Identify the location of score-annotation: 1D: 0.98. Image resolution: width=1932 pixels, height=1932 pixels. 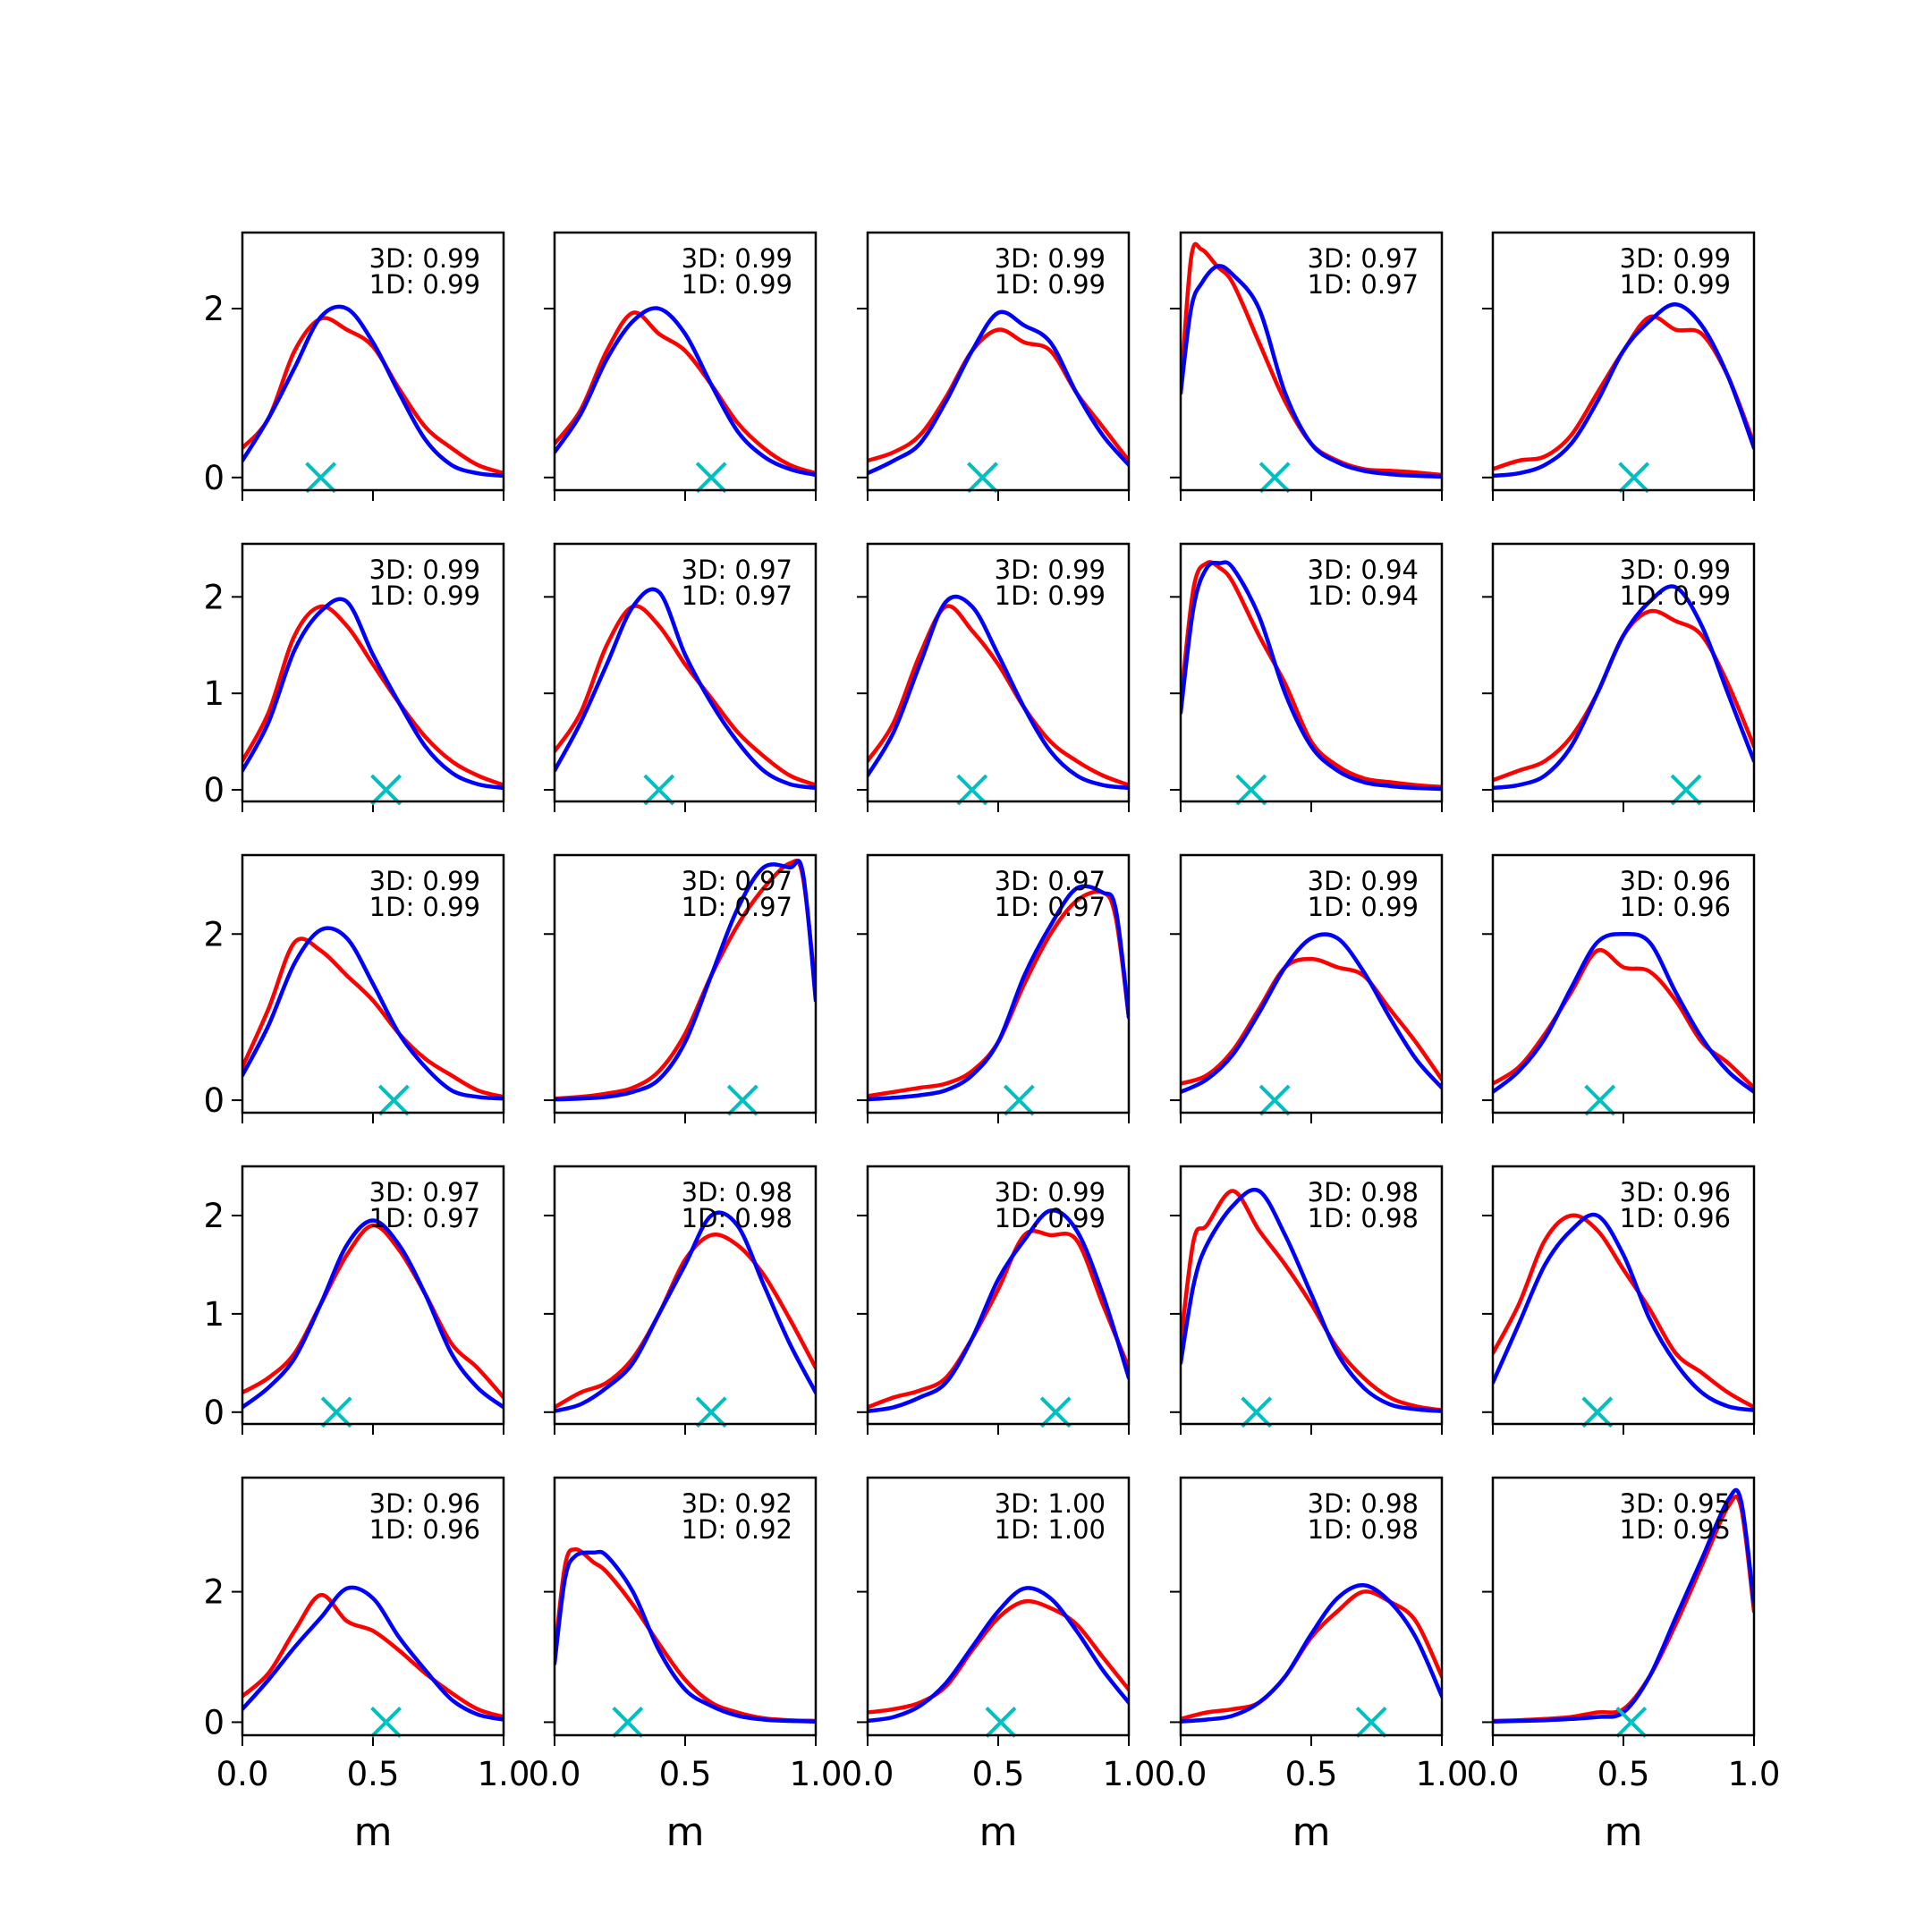
(1363, 1218).